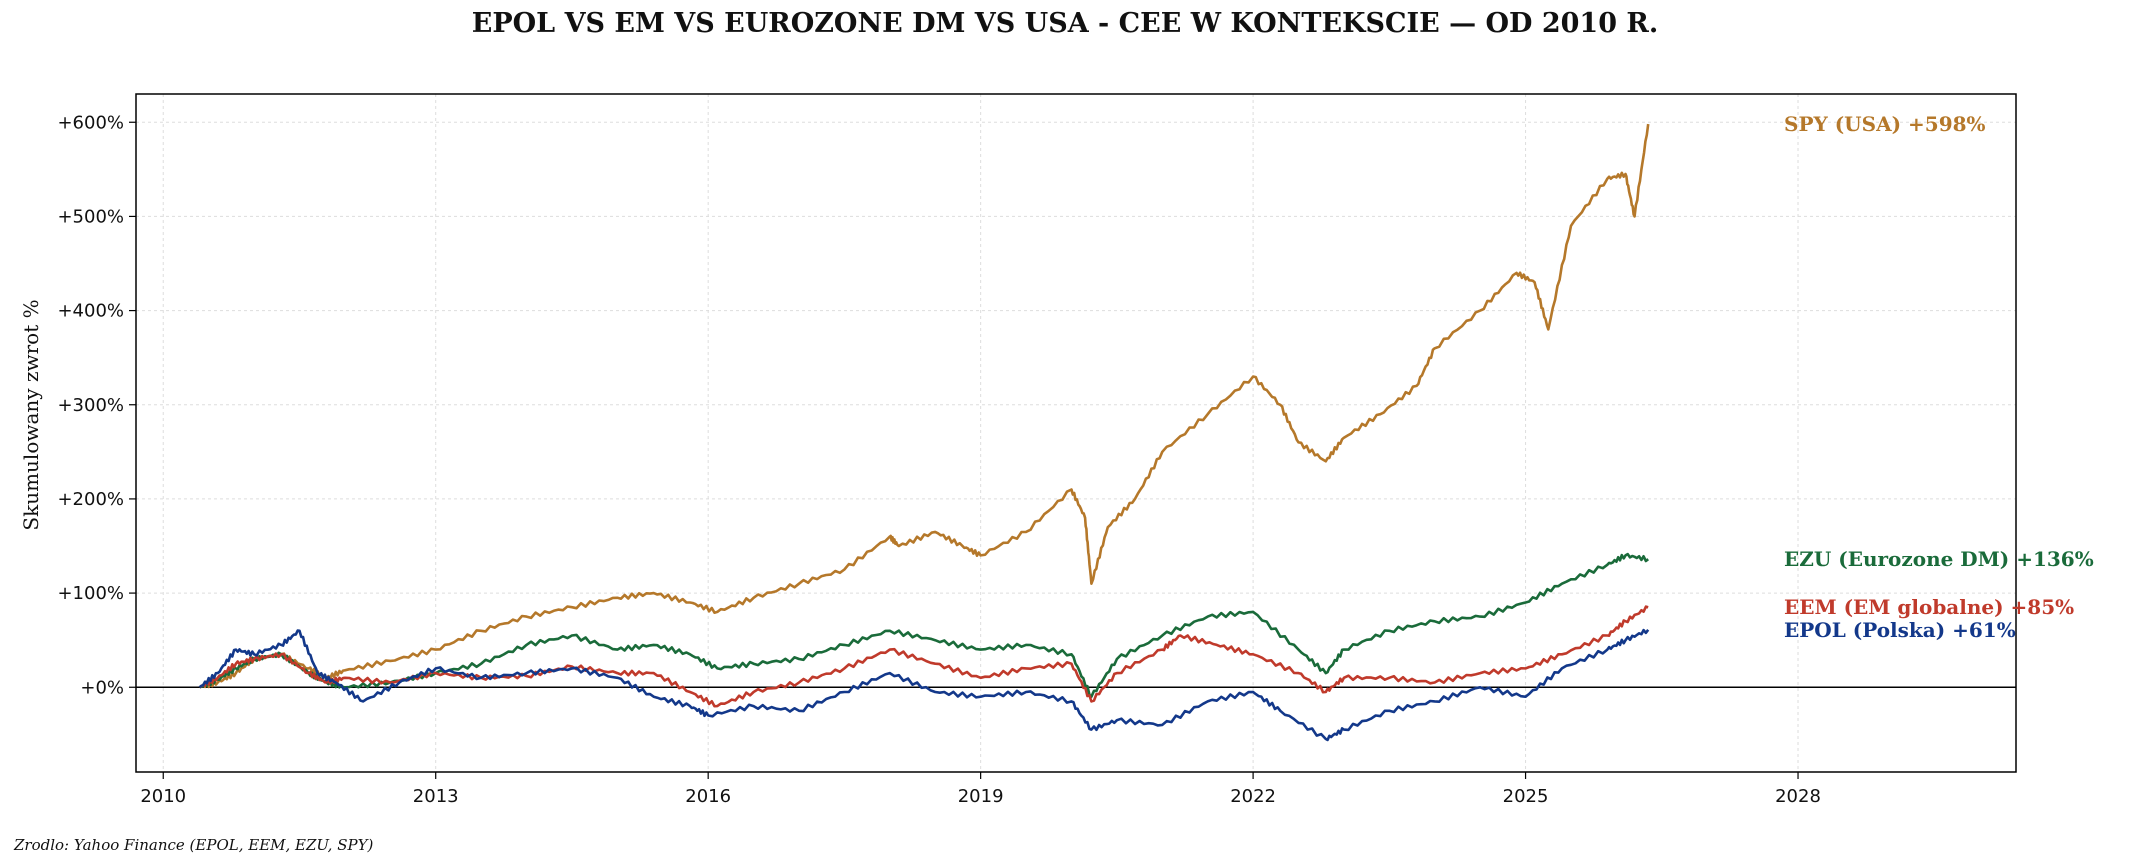 The height and width of the screenshot is (866, 2130). Describe the element at coordinates (981, 796) in the screenshot. I see `x-tick-label: 2019` at that location.